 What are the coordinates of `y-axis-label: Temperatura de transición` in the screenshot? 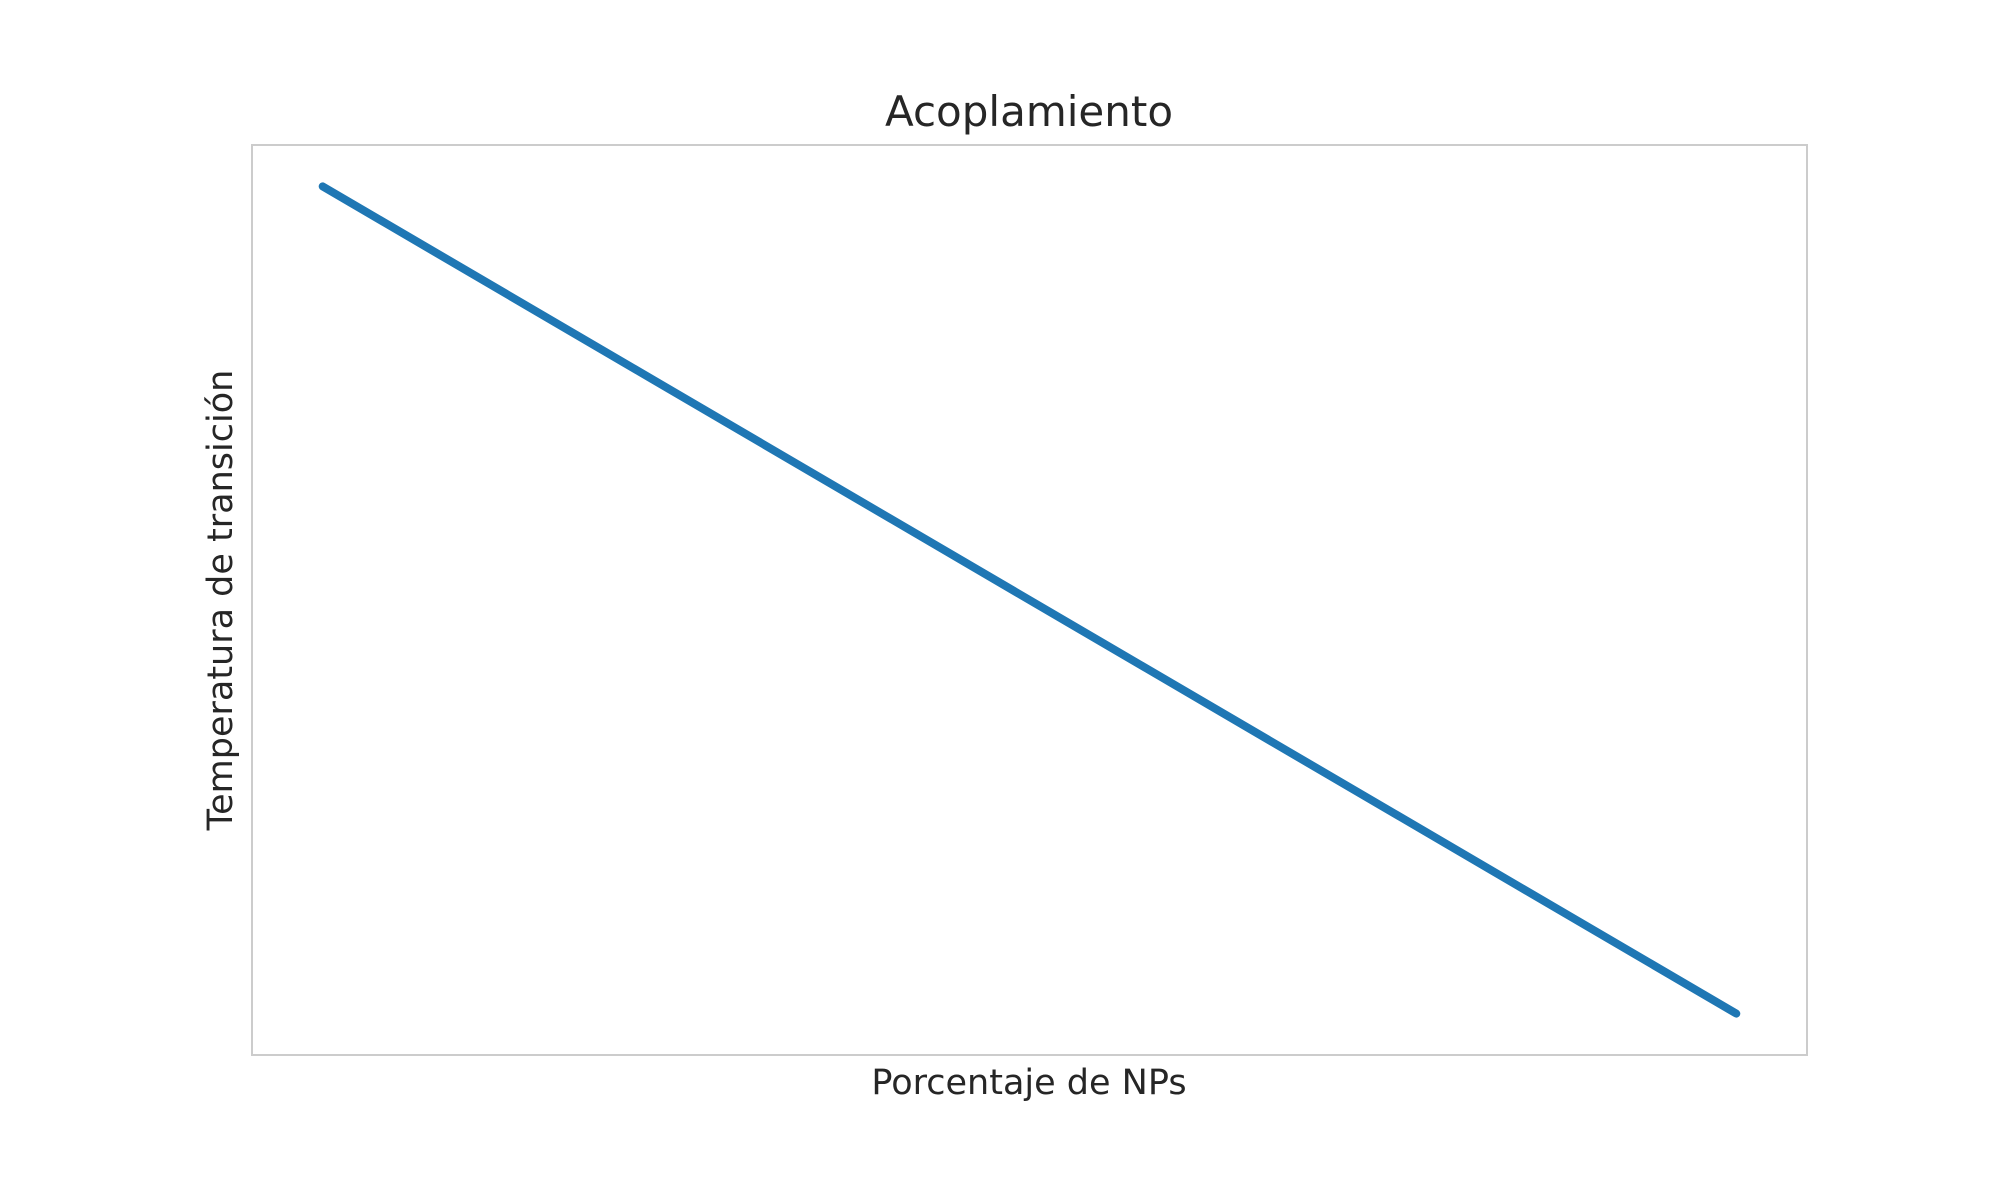 It's located at (221, 601).